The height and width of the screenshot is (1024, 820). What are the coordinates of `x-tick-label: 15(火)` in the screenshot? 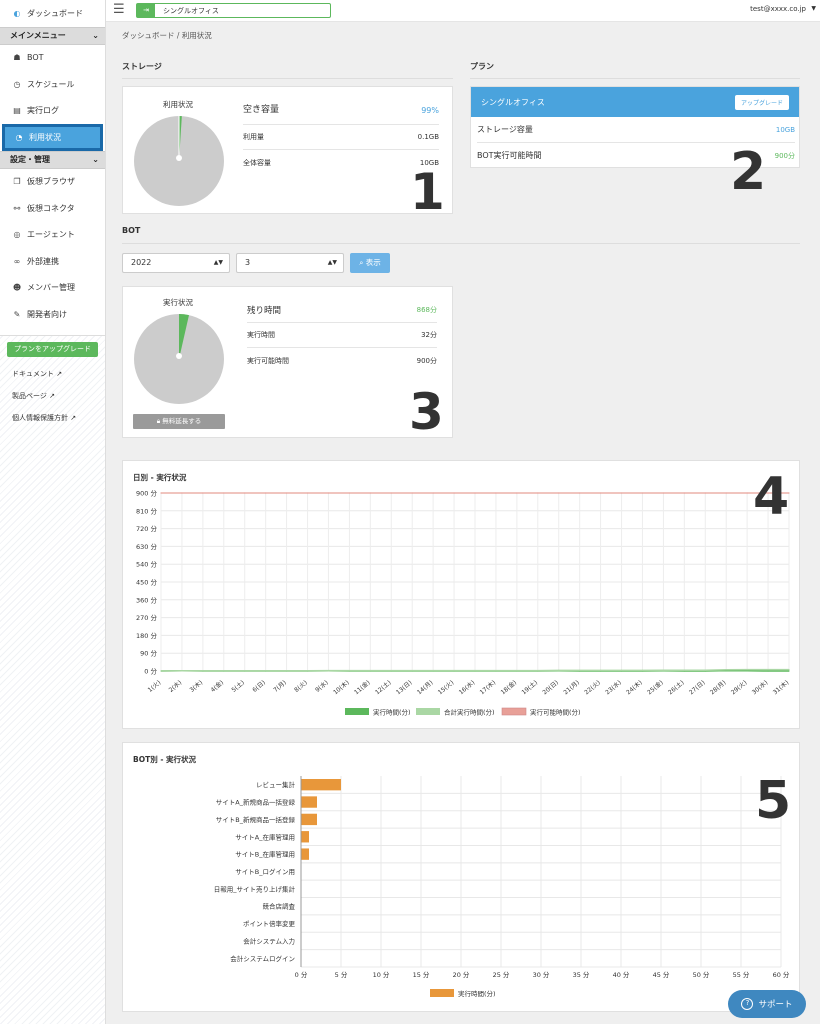 It's located at (446, 687).